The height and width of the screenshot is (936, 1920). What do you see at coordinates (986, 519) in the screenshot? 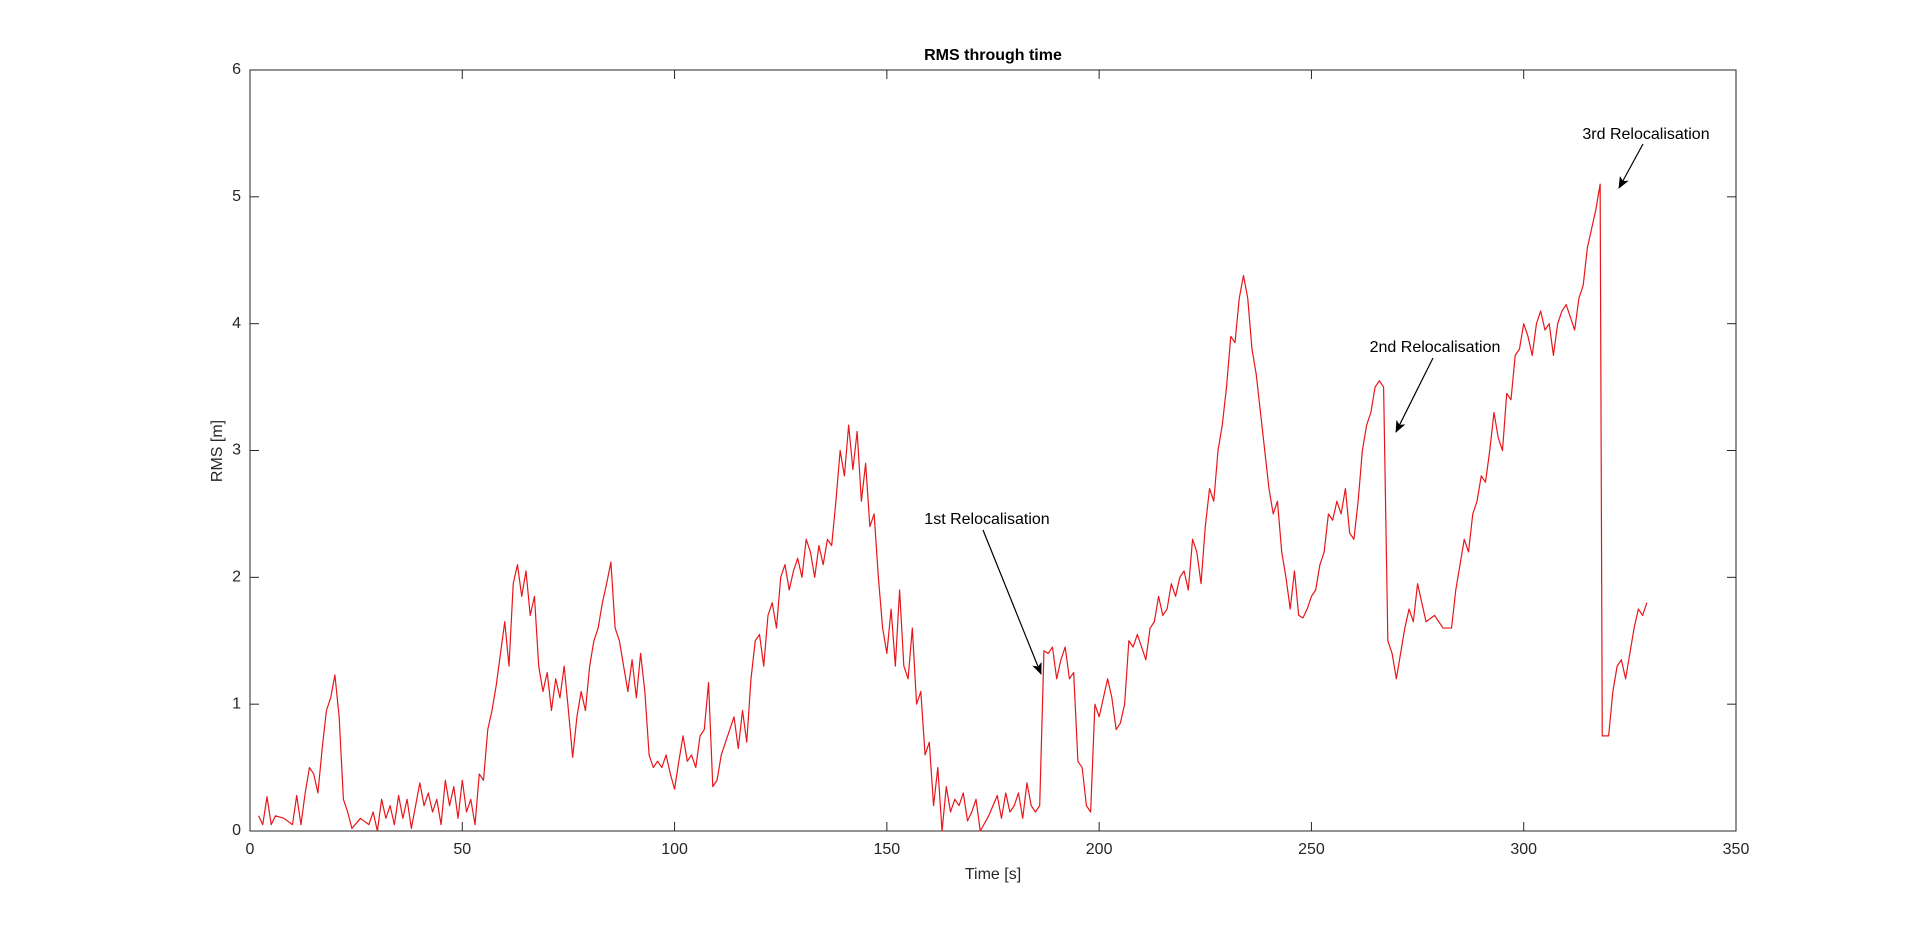
I see `annotation-text: 1st Relocalisation` at bounding box center [986, 519].